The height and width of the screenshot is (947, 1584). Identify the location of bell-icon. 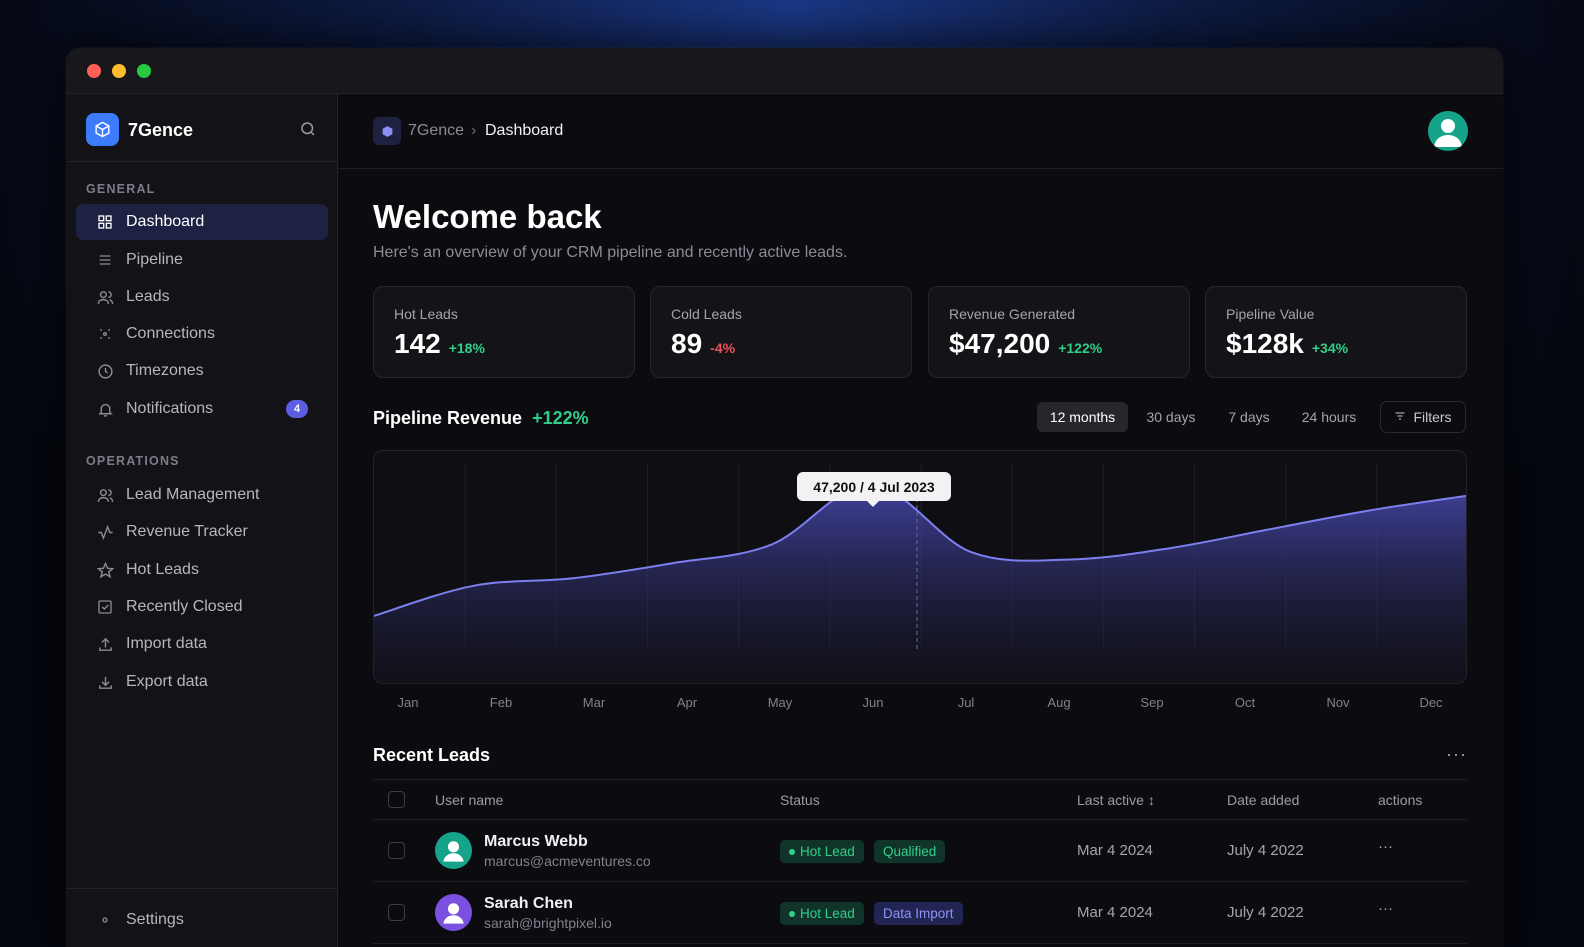
(105, 409).